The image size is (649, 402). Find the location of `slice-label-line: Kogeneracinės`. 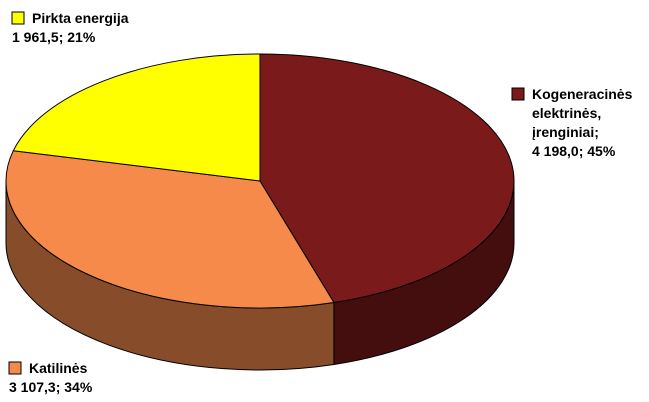

slice-label-line: Kogeneracinės is located at coordinates (582, 94).